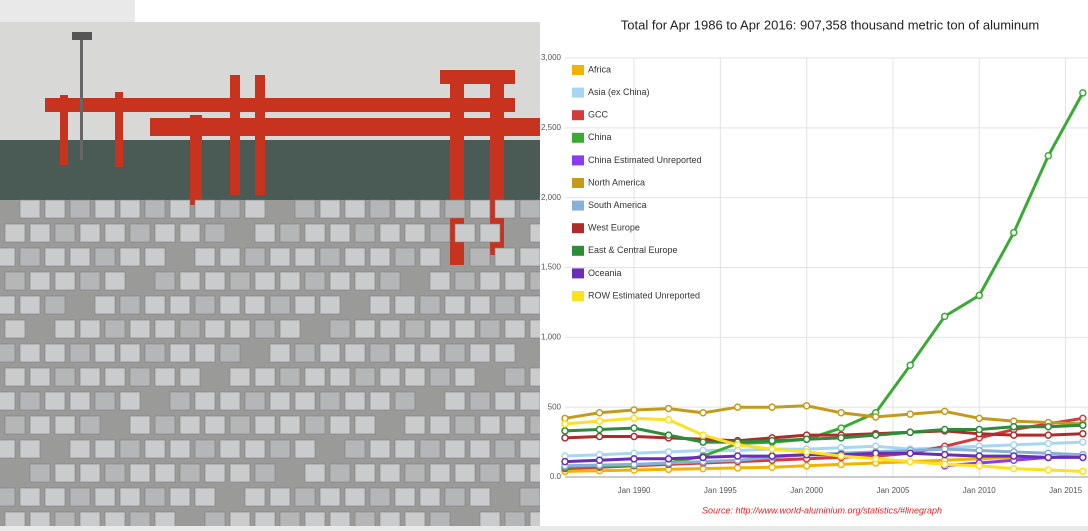  Describe the element at coordinates (892, 490) in the screenshot. I see `x-tick-label: Jan 2005` at that location.